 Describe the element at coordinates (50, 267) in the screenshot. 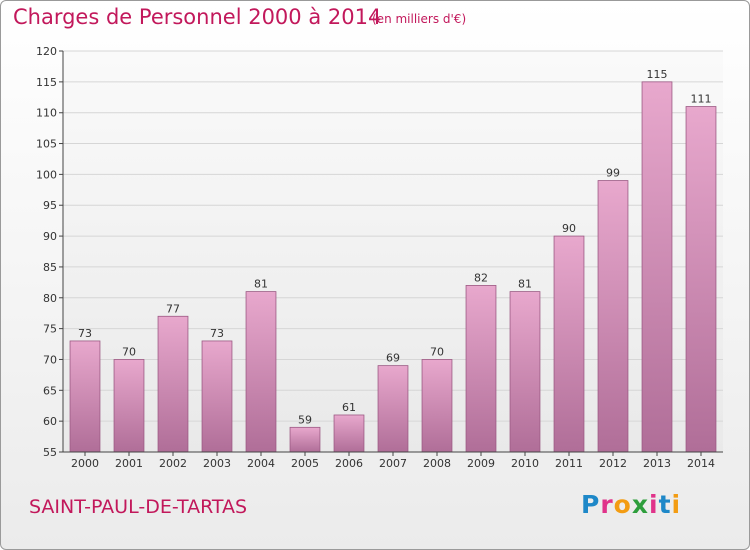

I see `y-tick-label: 85` at that location.